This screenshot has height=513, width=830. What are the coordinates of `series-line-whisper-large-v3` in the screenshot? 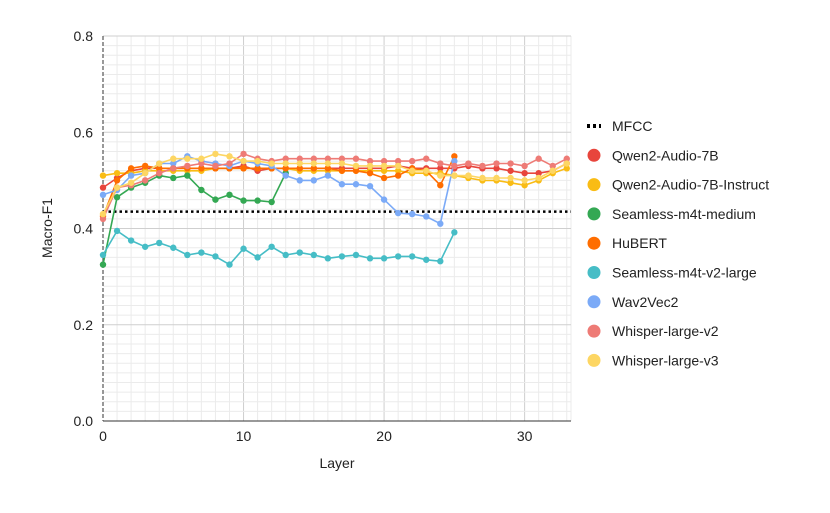 It's located at (335, 184).